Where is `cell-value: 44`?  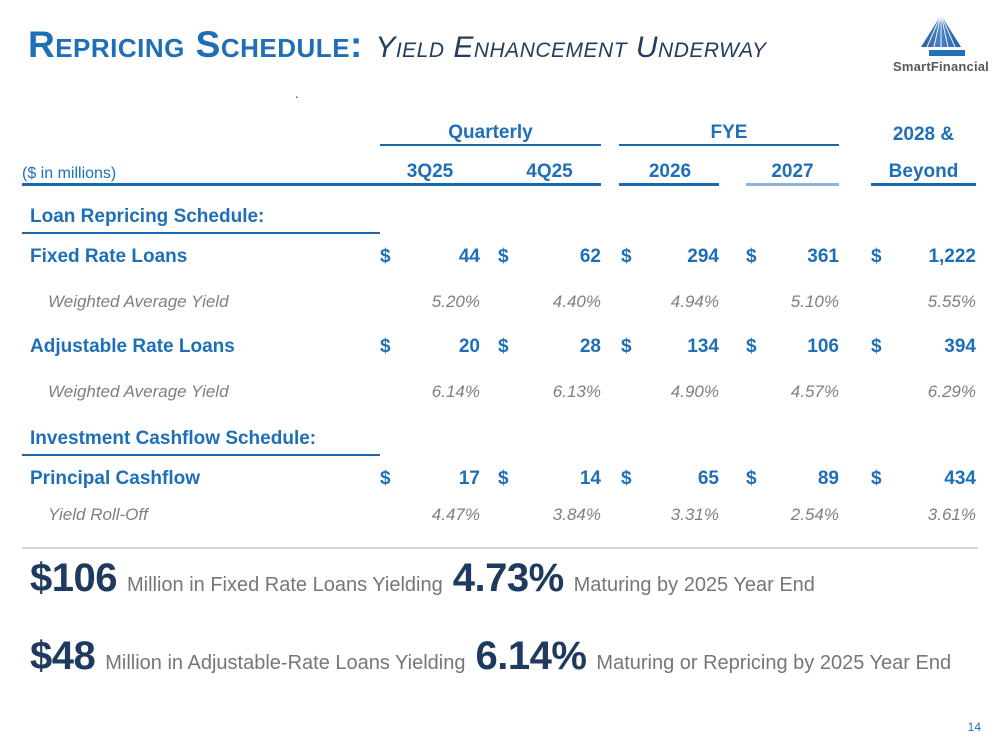
cell-value: 44 is located at coordinates (469, 256).